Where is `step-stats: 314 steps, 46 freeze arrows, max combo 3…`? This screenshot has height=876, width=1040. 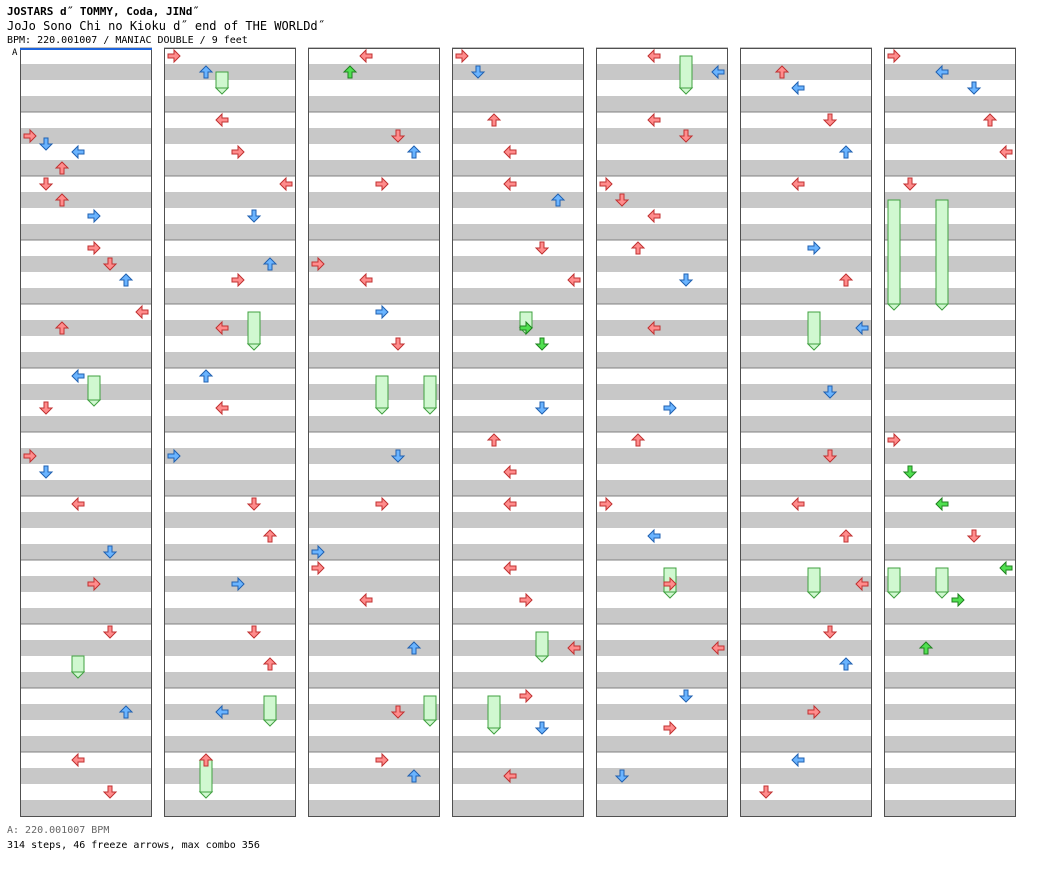 step-stats: 314 steps, 46 freeze arrows, max combo 3… is located at coordinates (133, 845).